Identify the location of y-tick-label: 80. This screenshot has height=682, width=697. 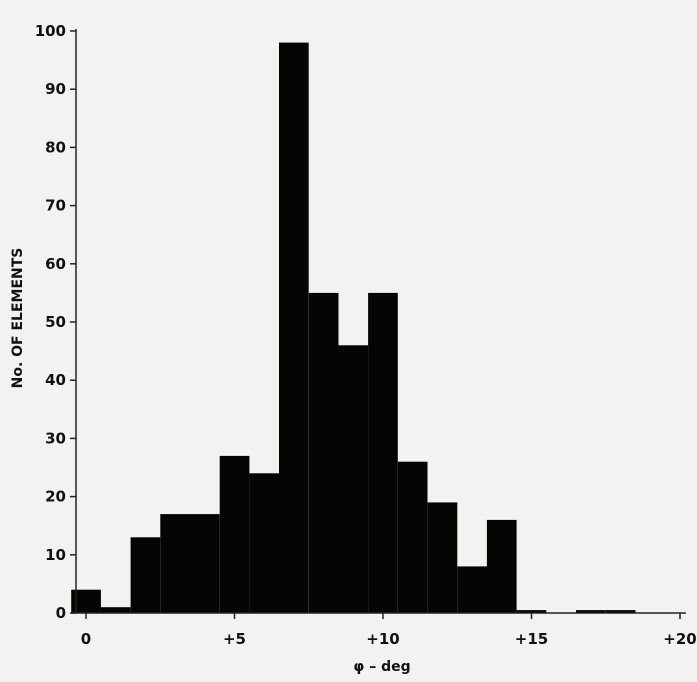
(55, 147).